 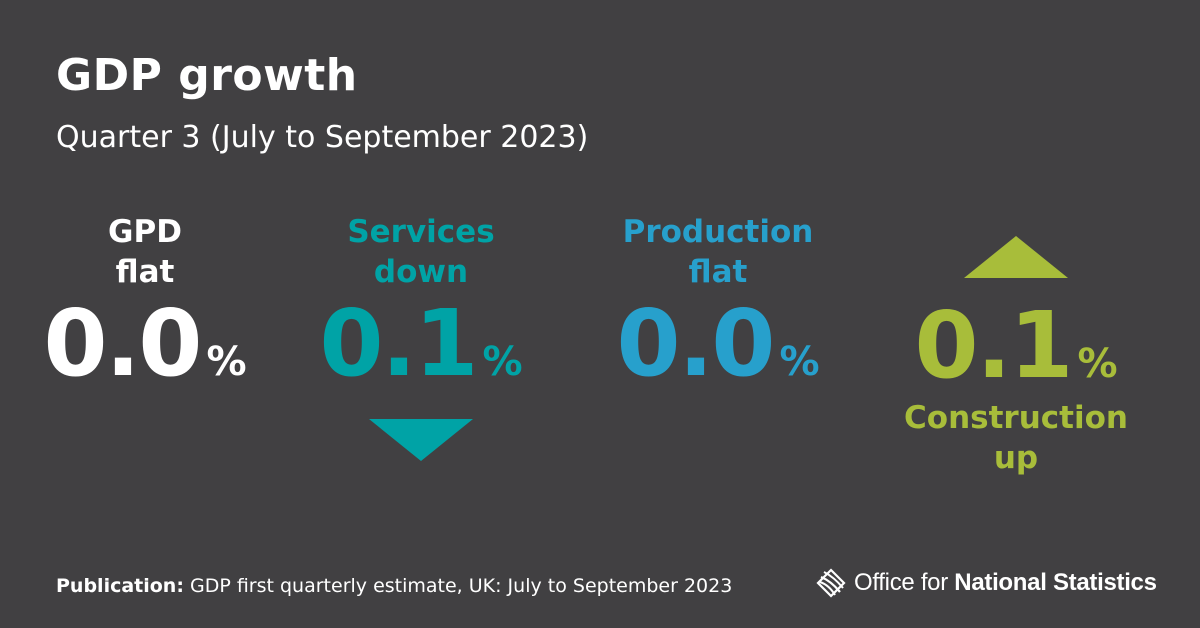 I want to click on stat-construction-label-line1: Construction, so click(x=1016, y=418).